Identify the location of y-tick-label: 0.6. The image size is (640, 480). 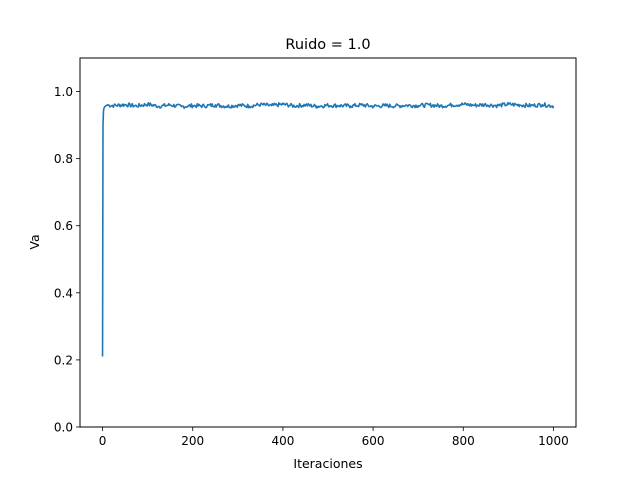
(63, 226).